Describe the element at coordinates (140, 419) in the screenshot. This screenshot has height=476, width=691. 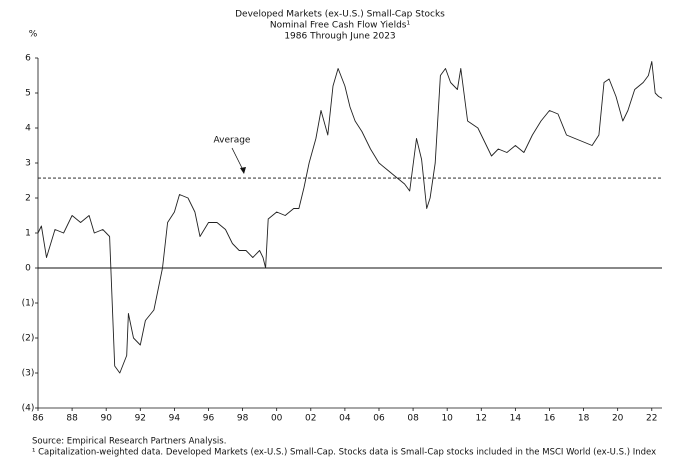
I see `x-tick-label: 92` at that location.